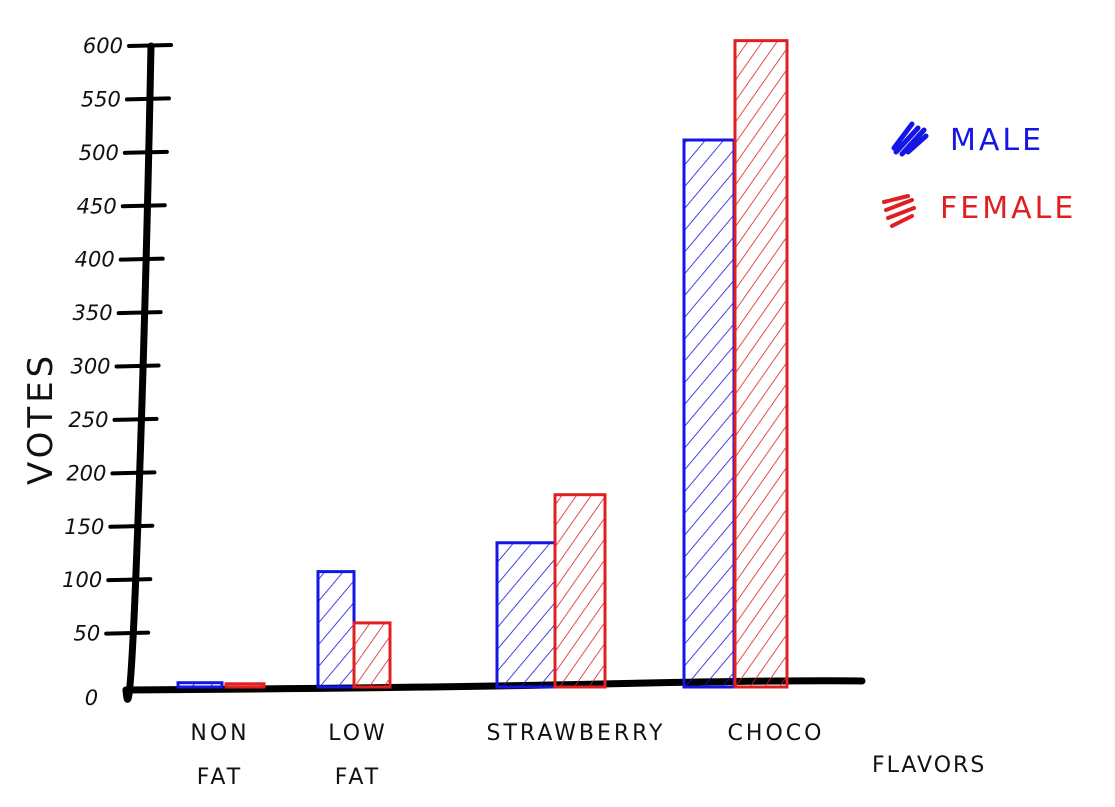  What do you see at coordinates (93, 313) in the screenshot?
I see `y-tick-label: 350` at bounding box center [93, 313].